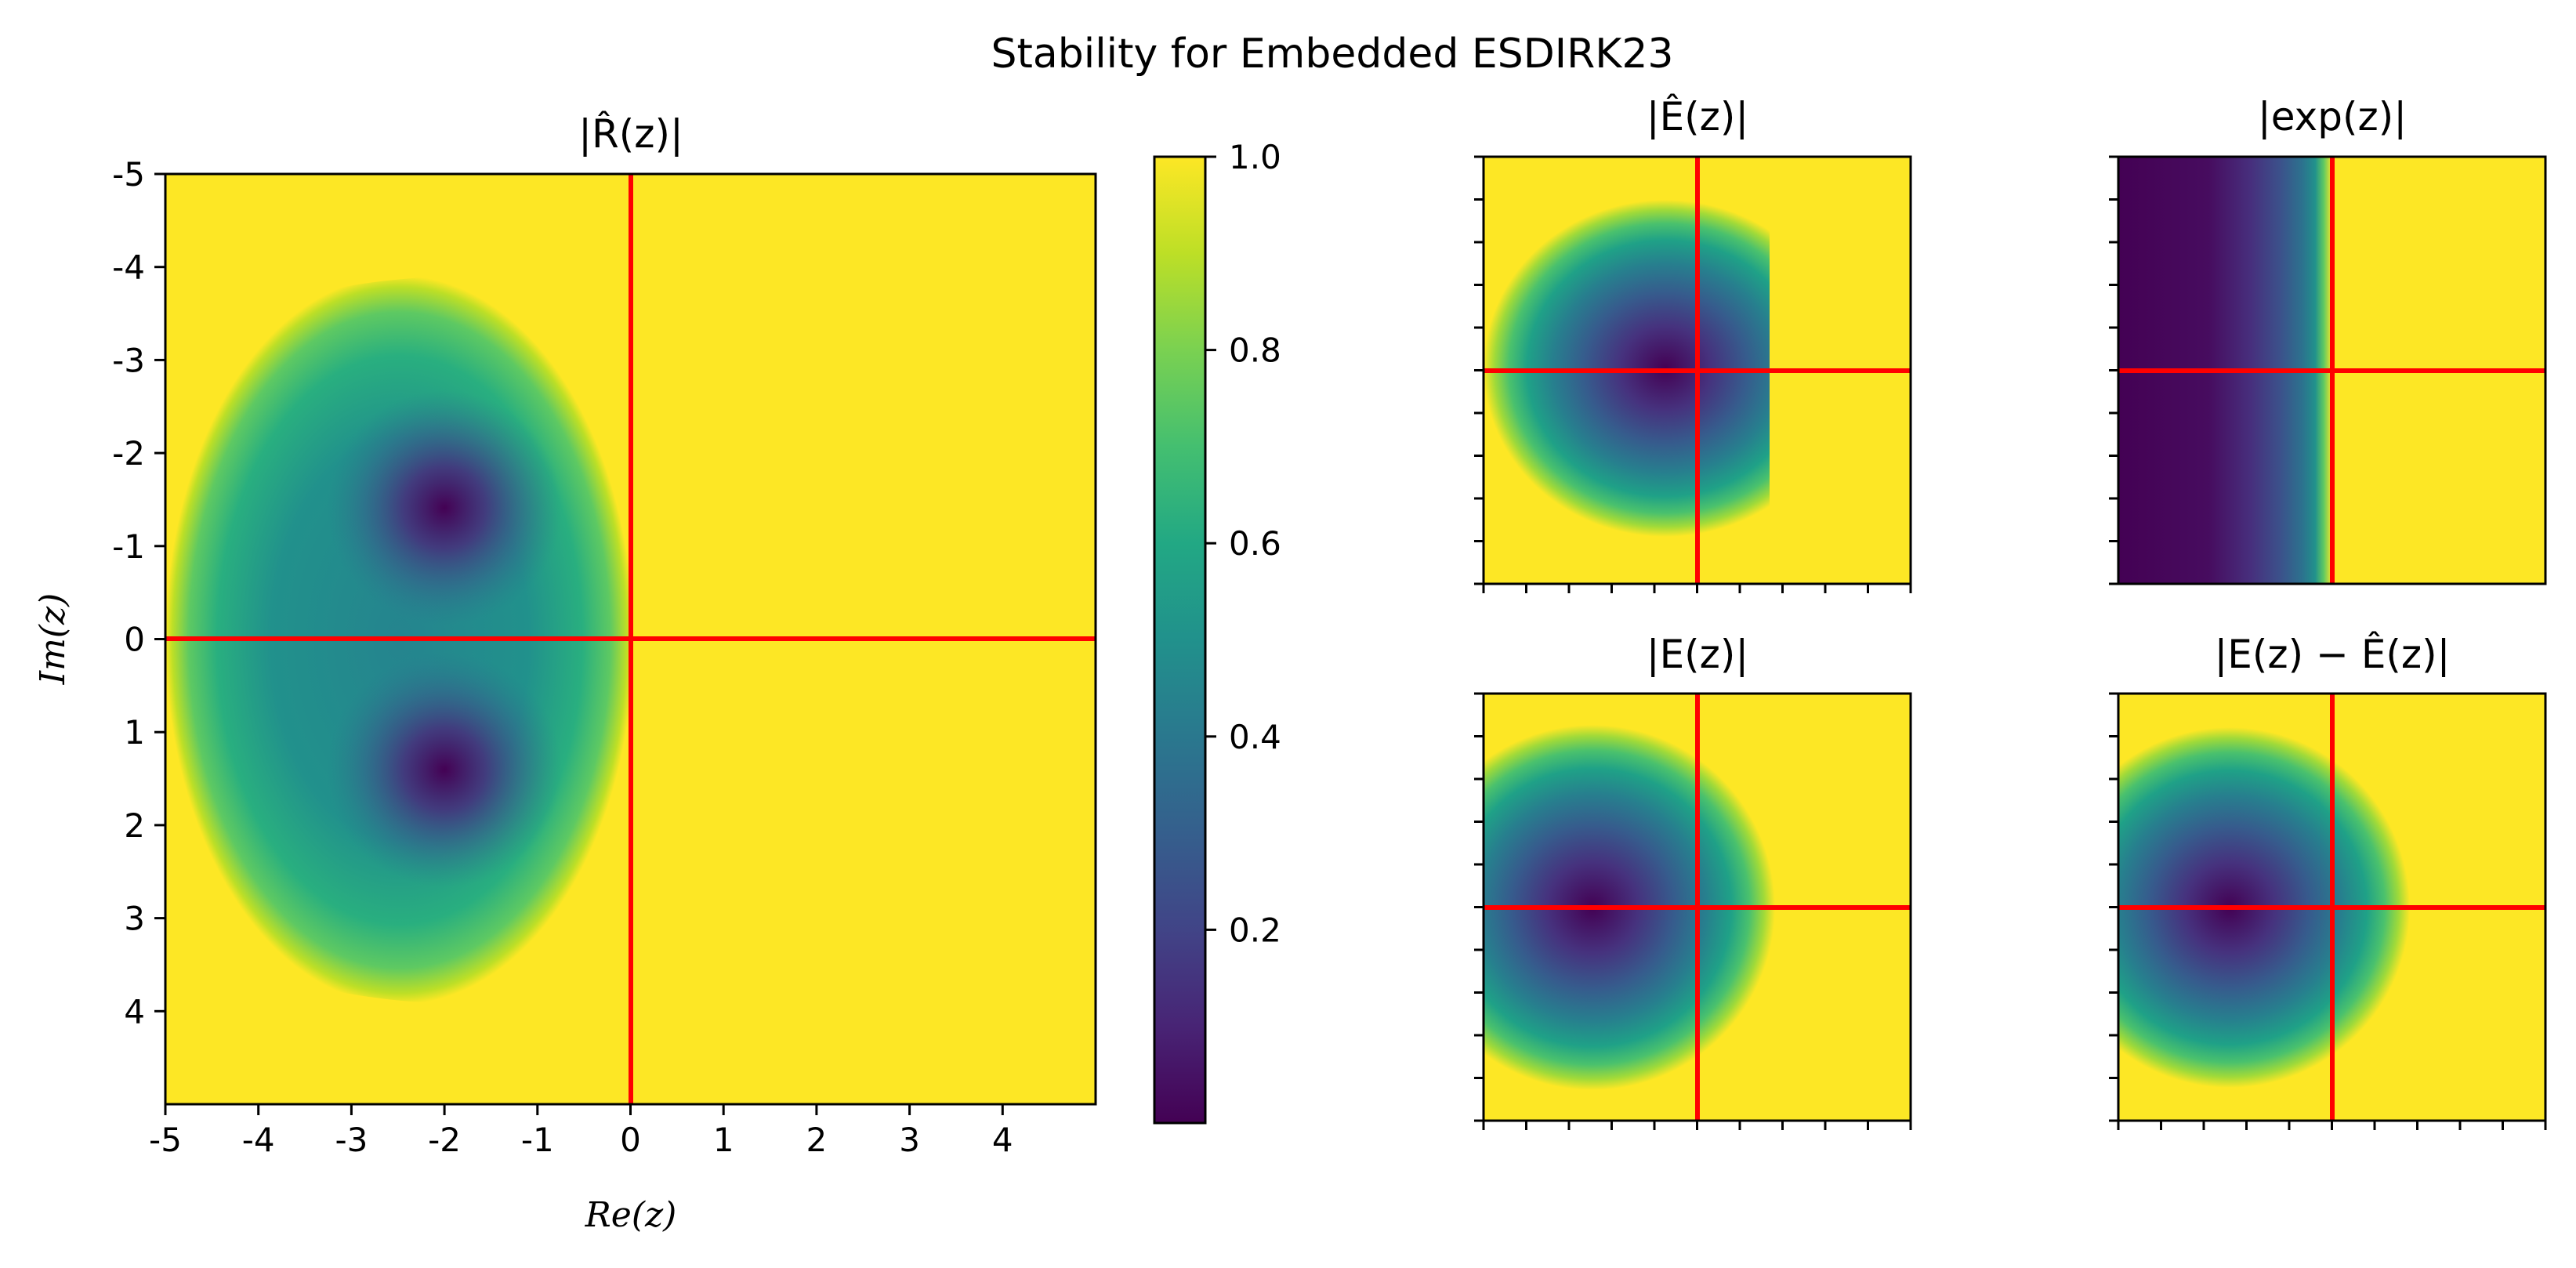 This screenshot has width=2576, height=1268. Describe the element at coordinates (351, 1140) in the screenshot. I see `main-xtick-label: -3` at that location.